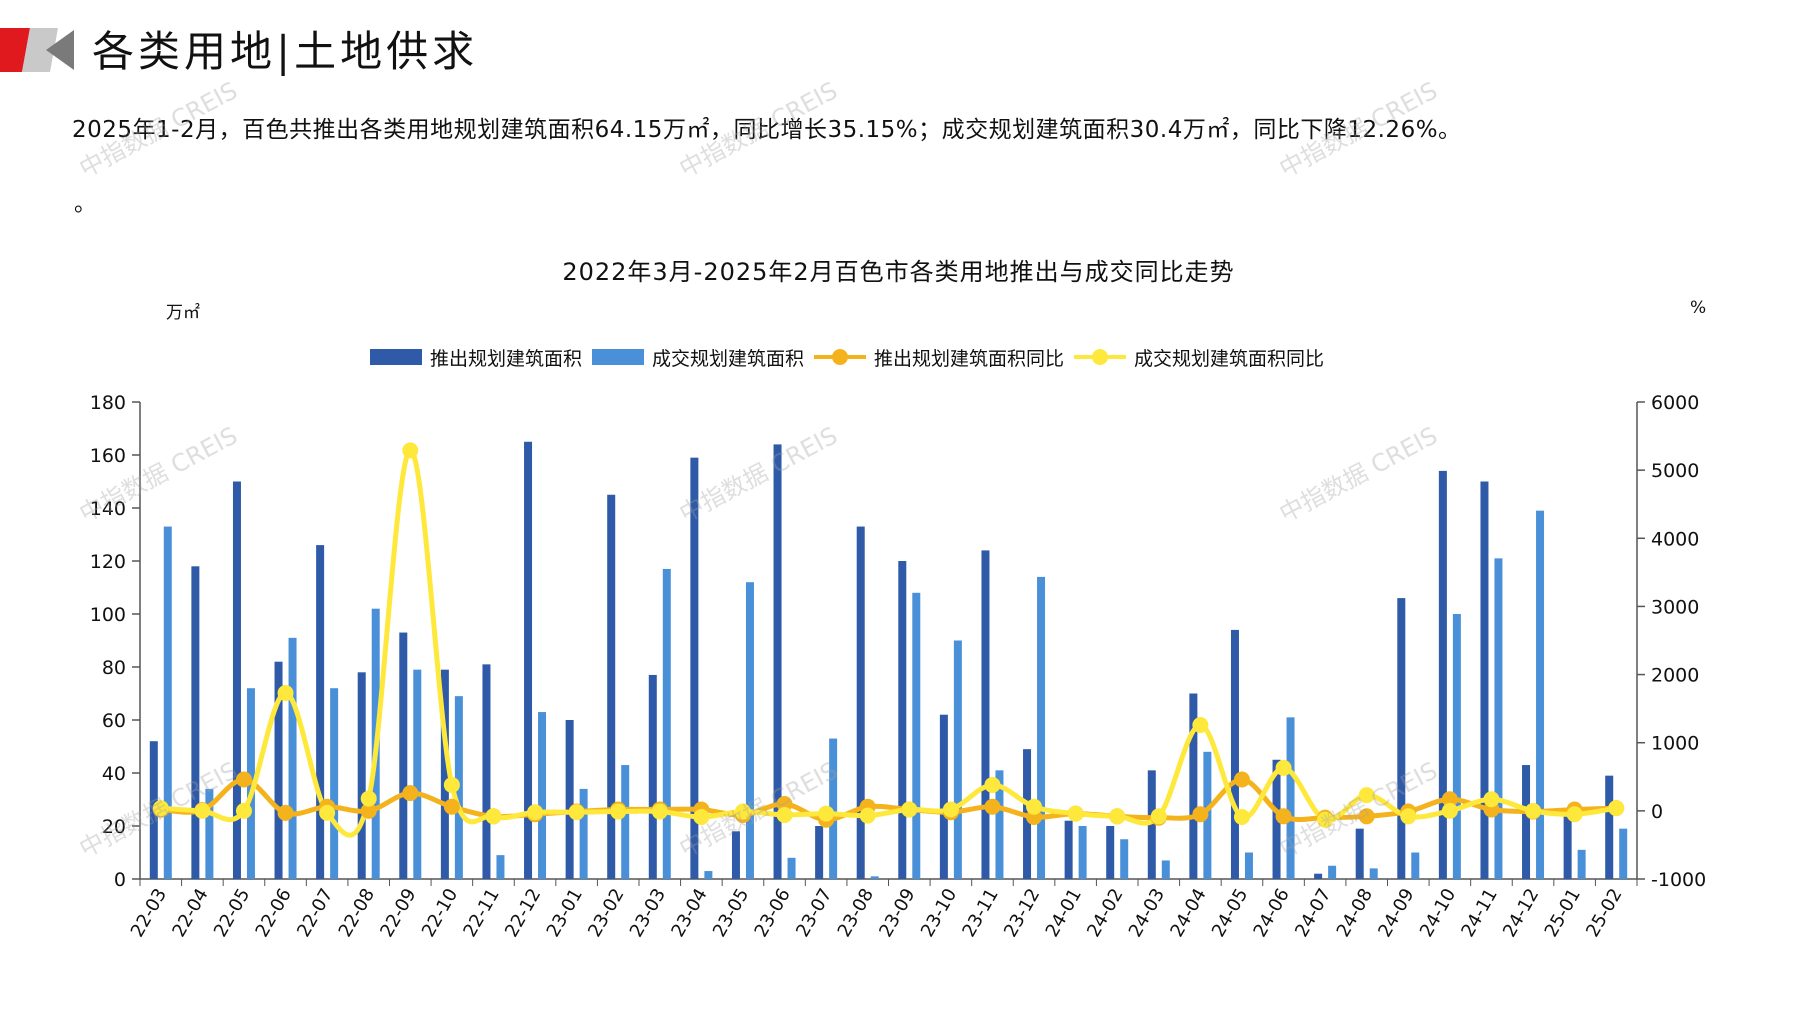 This screenshot has width=1797, height=1010. I want to click on x-tick-label: 23-07, so click(814, 913).